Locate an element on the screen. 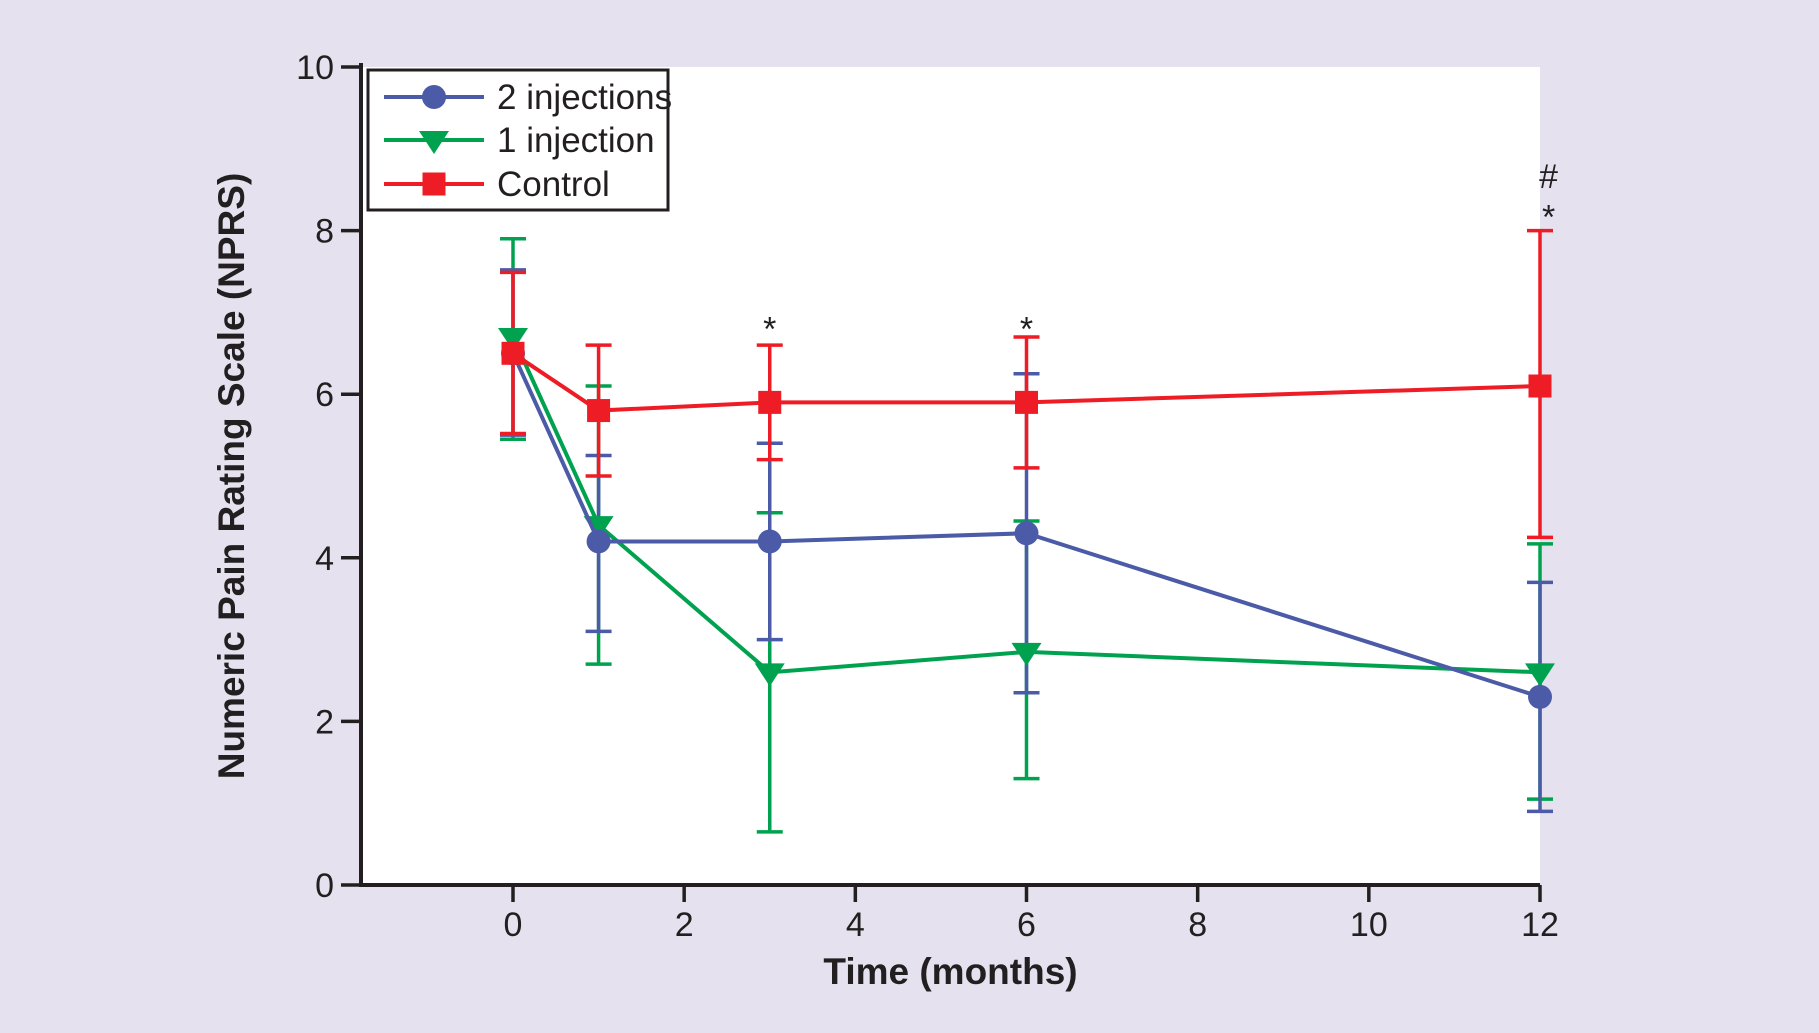 This screenshot has height=1033, width=1819. series-control is located at coordinates (1026, 382).